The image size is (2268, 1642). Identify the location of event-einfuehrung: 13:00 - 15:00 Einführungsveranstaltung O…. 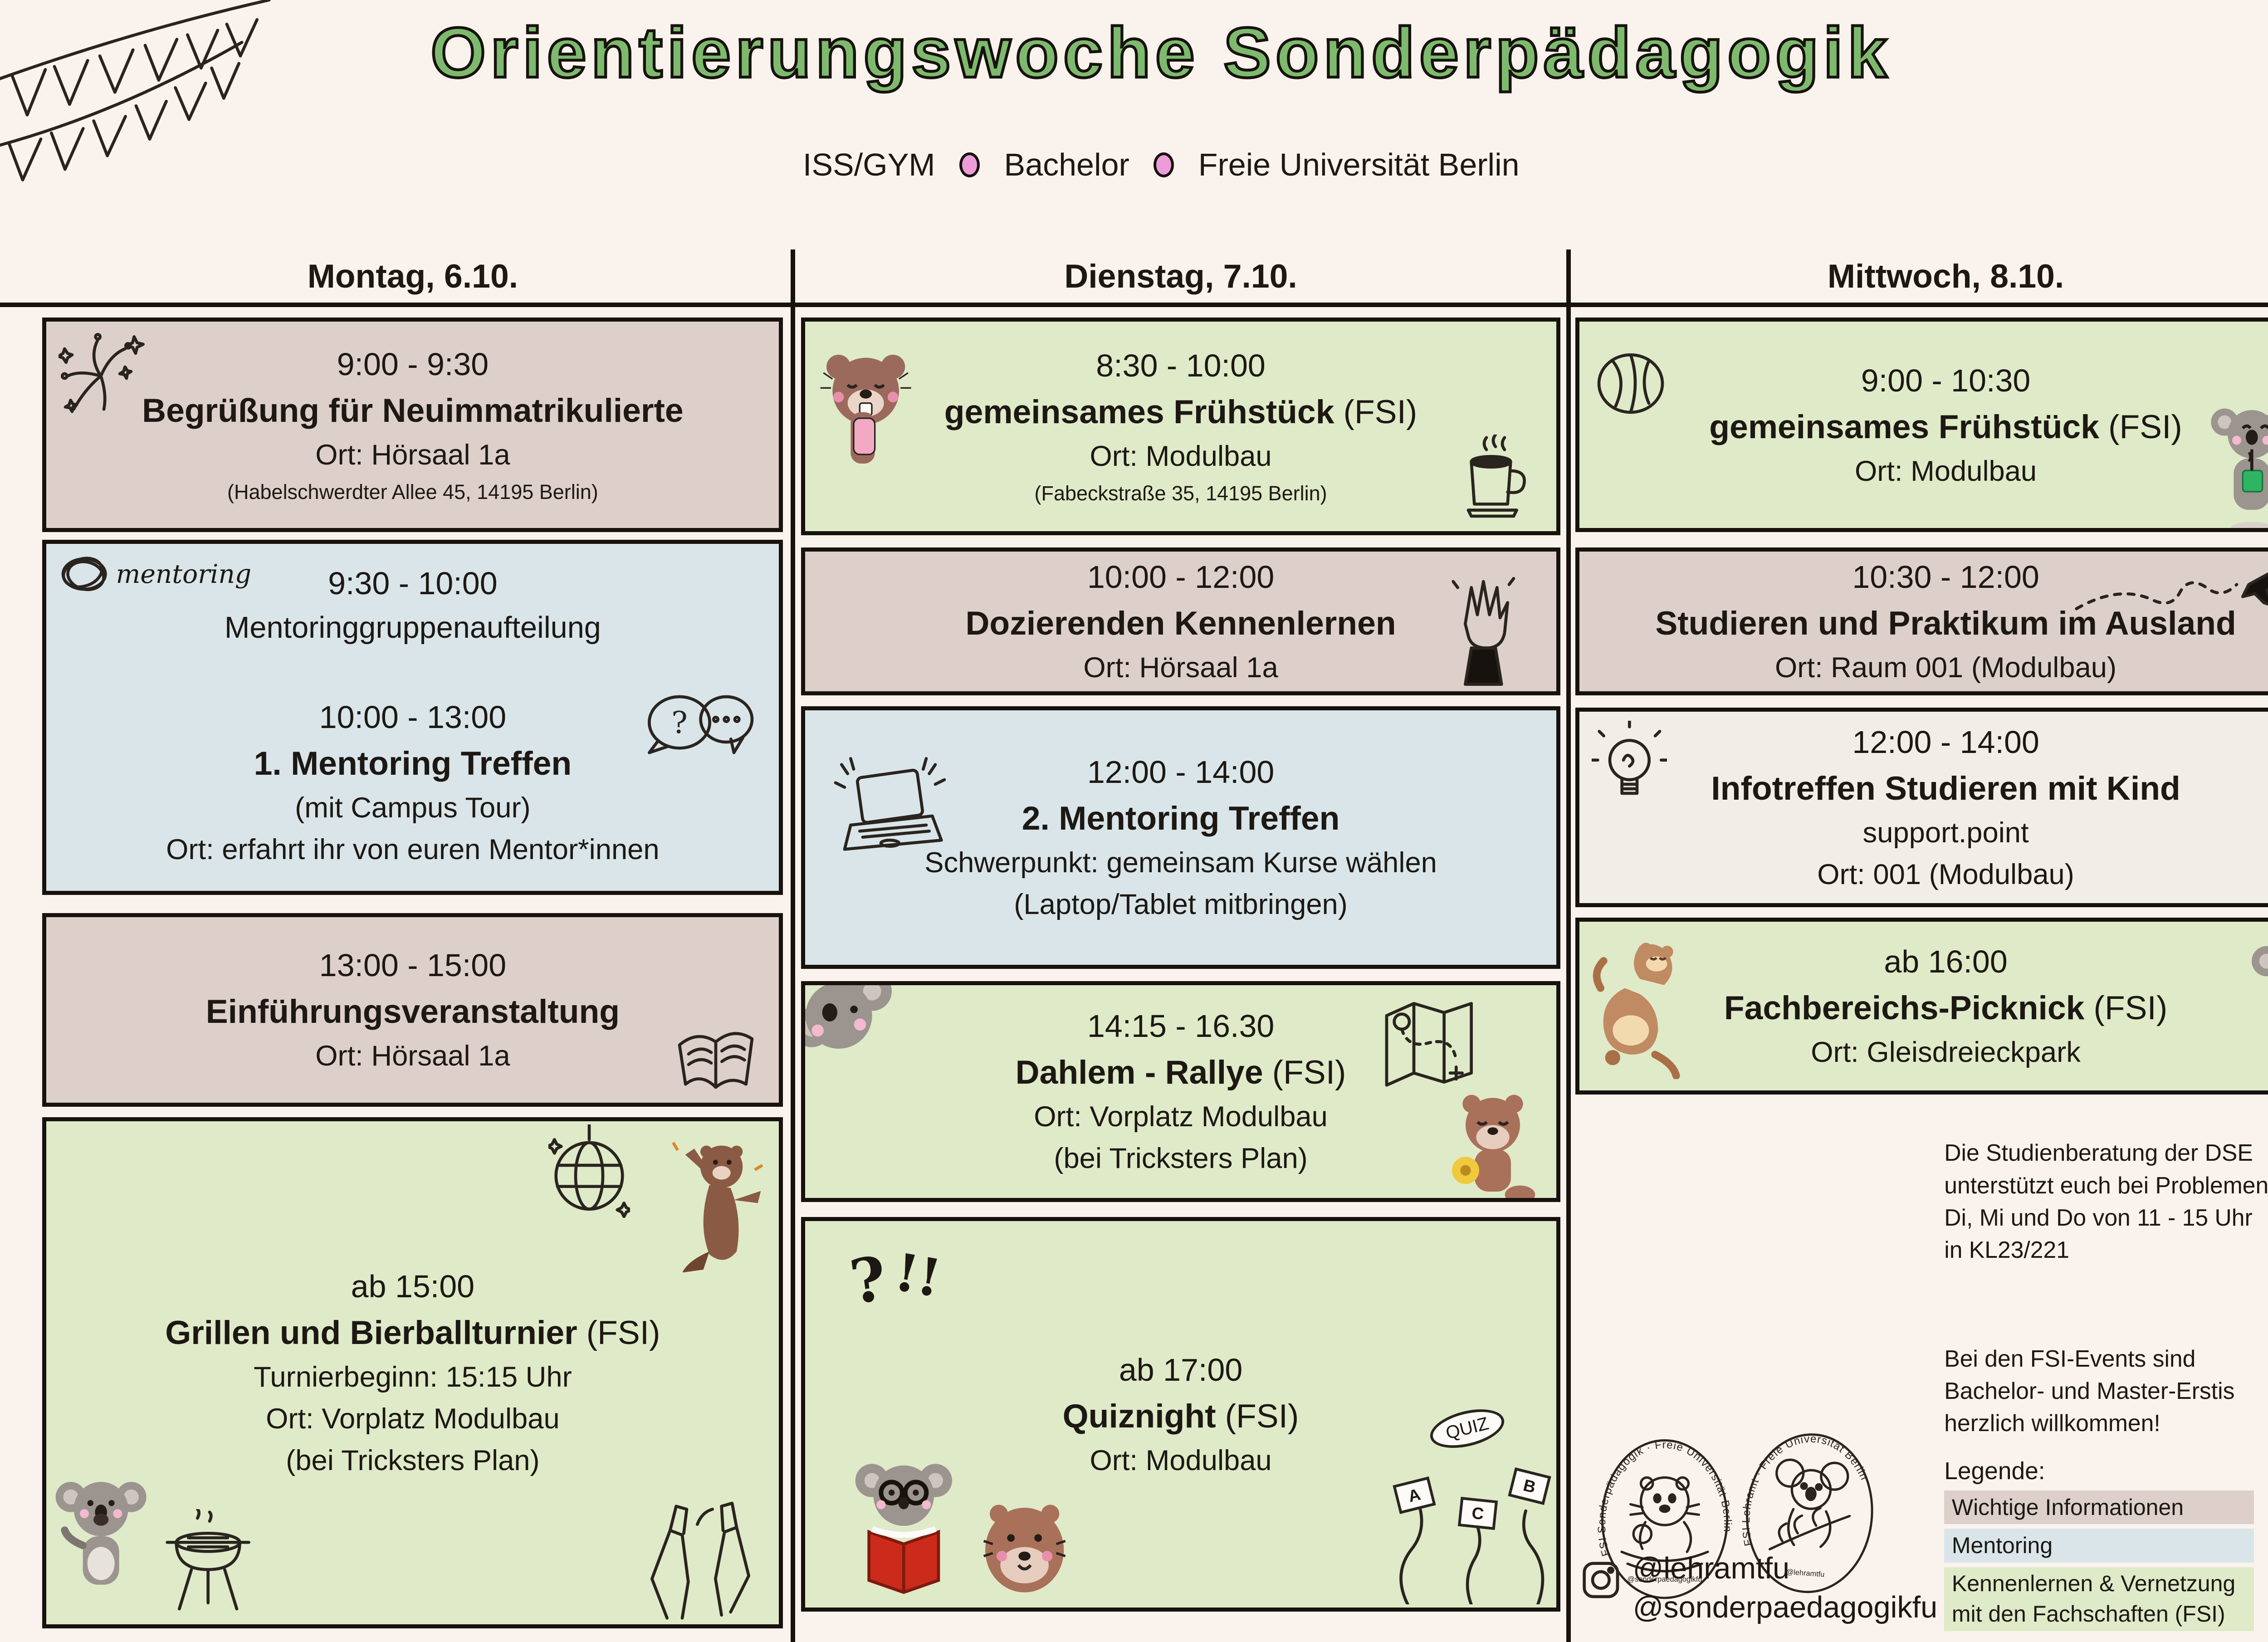
(413, 1010).